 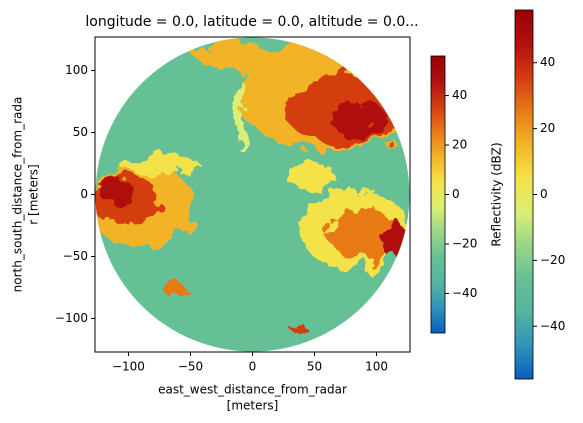 What do you see at coordinates (253, 367) in the screenshot?
I see `x-tick-label: 0` at bounding box center [253, 367].